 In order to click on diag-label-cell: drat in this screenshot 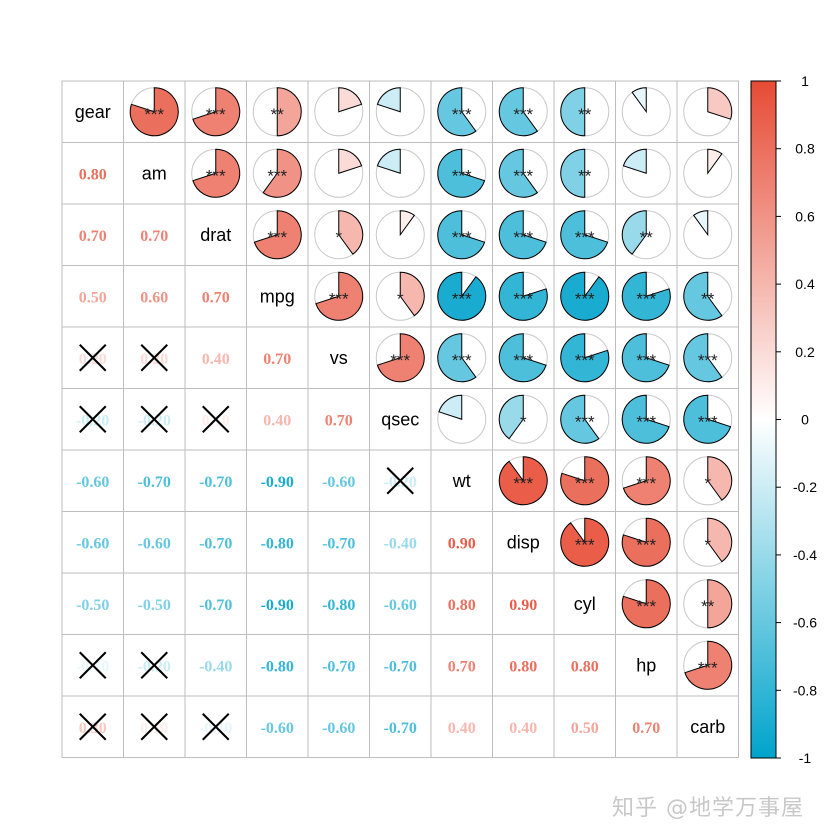, I will do `click(215, 234)`.